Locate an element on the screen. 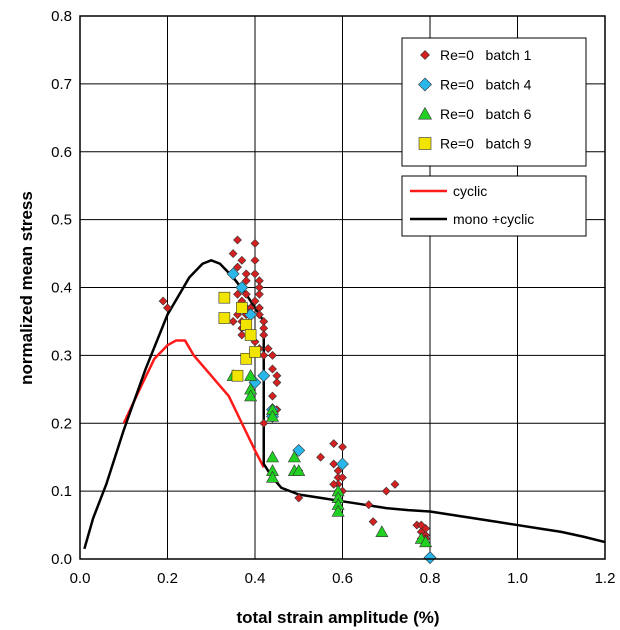 The image size is (620, 630). legend-label: cyclic is located at coordinates (470, 191).